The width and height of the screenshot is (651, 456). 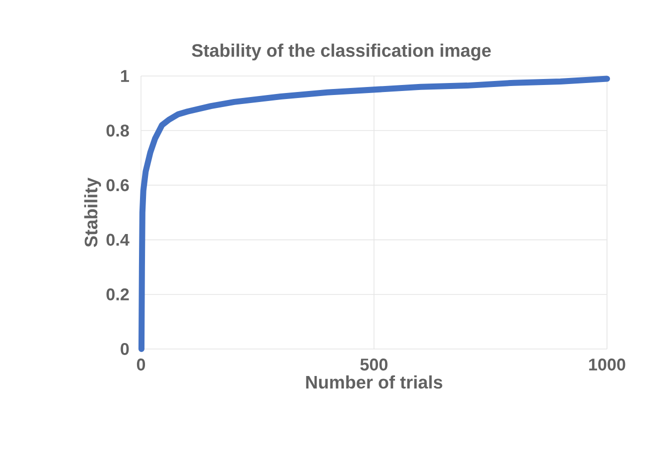 What do you see at coordinates (341, 52) in the screenshot?
I see `chart-title: Stability of the classification image` at bounding box center [341, 52].